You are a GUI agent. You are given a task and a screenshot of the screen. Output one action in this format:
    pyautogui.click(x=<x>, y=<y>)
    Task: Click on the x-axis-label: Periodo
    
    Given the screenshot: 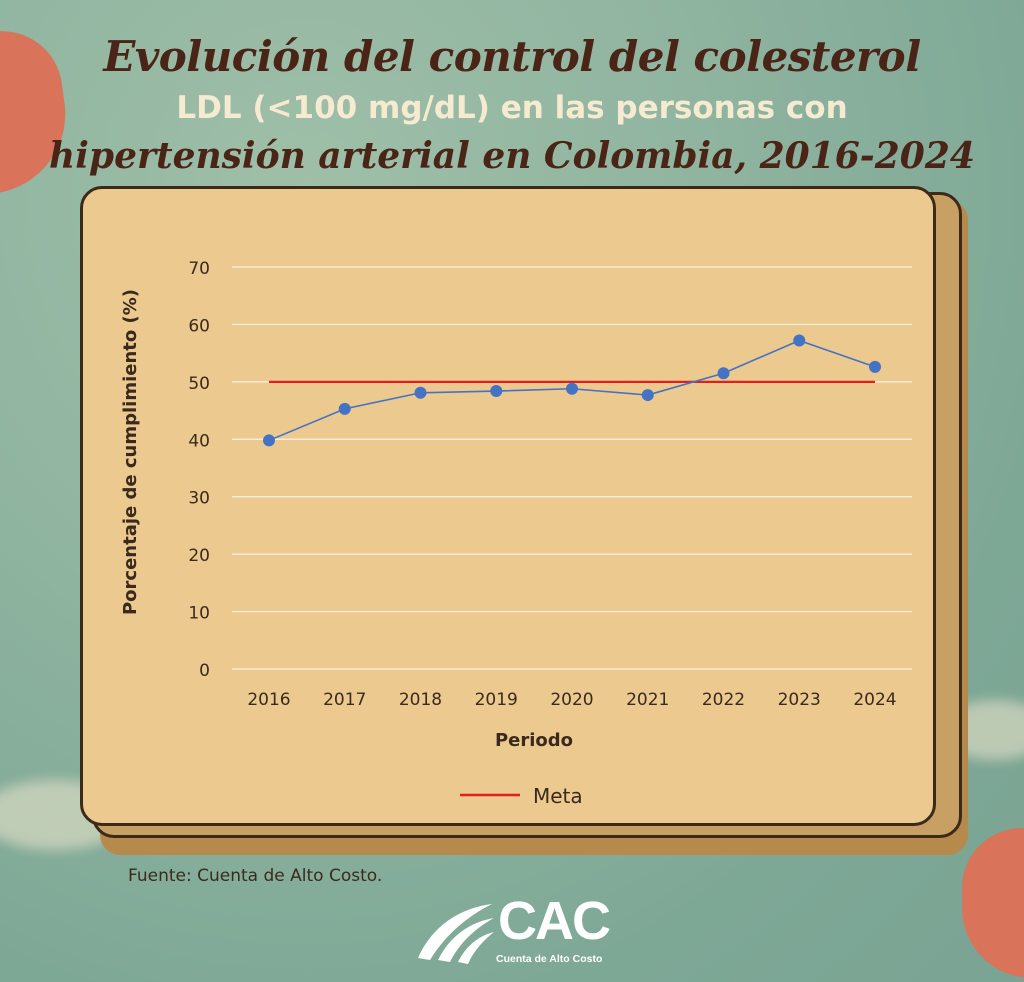 What is the action you would take?
    pyautogui.click(x=534, y=740)
    